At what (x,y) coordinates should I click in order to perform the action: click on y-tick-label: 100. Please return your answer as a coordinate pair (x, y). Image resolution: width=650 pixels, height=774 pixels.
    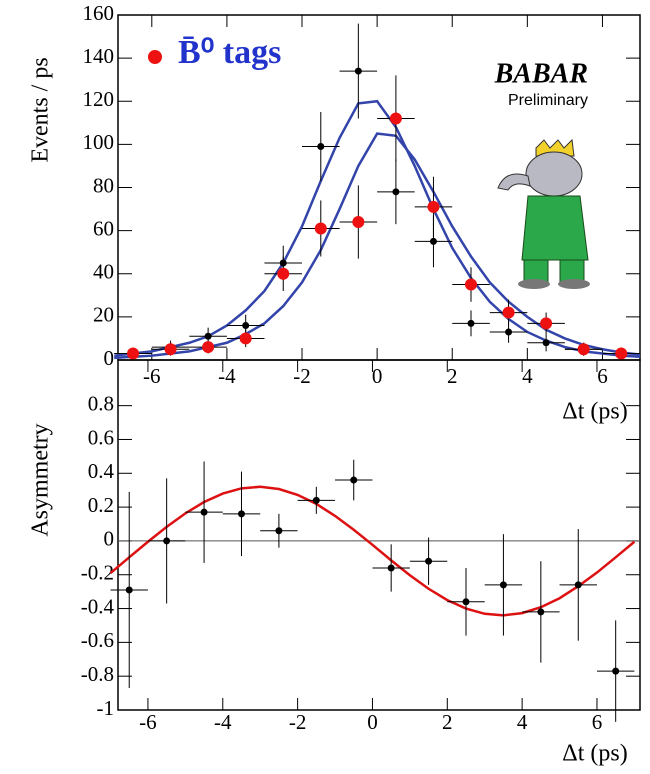
    Looking at the image, I should click on (99, 142).